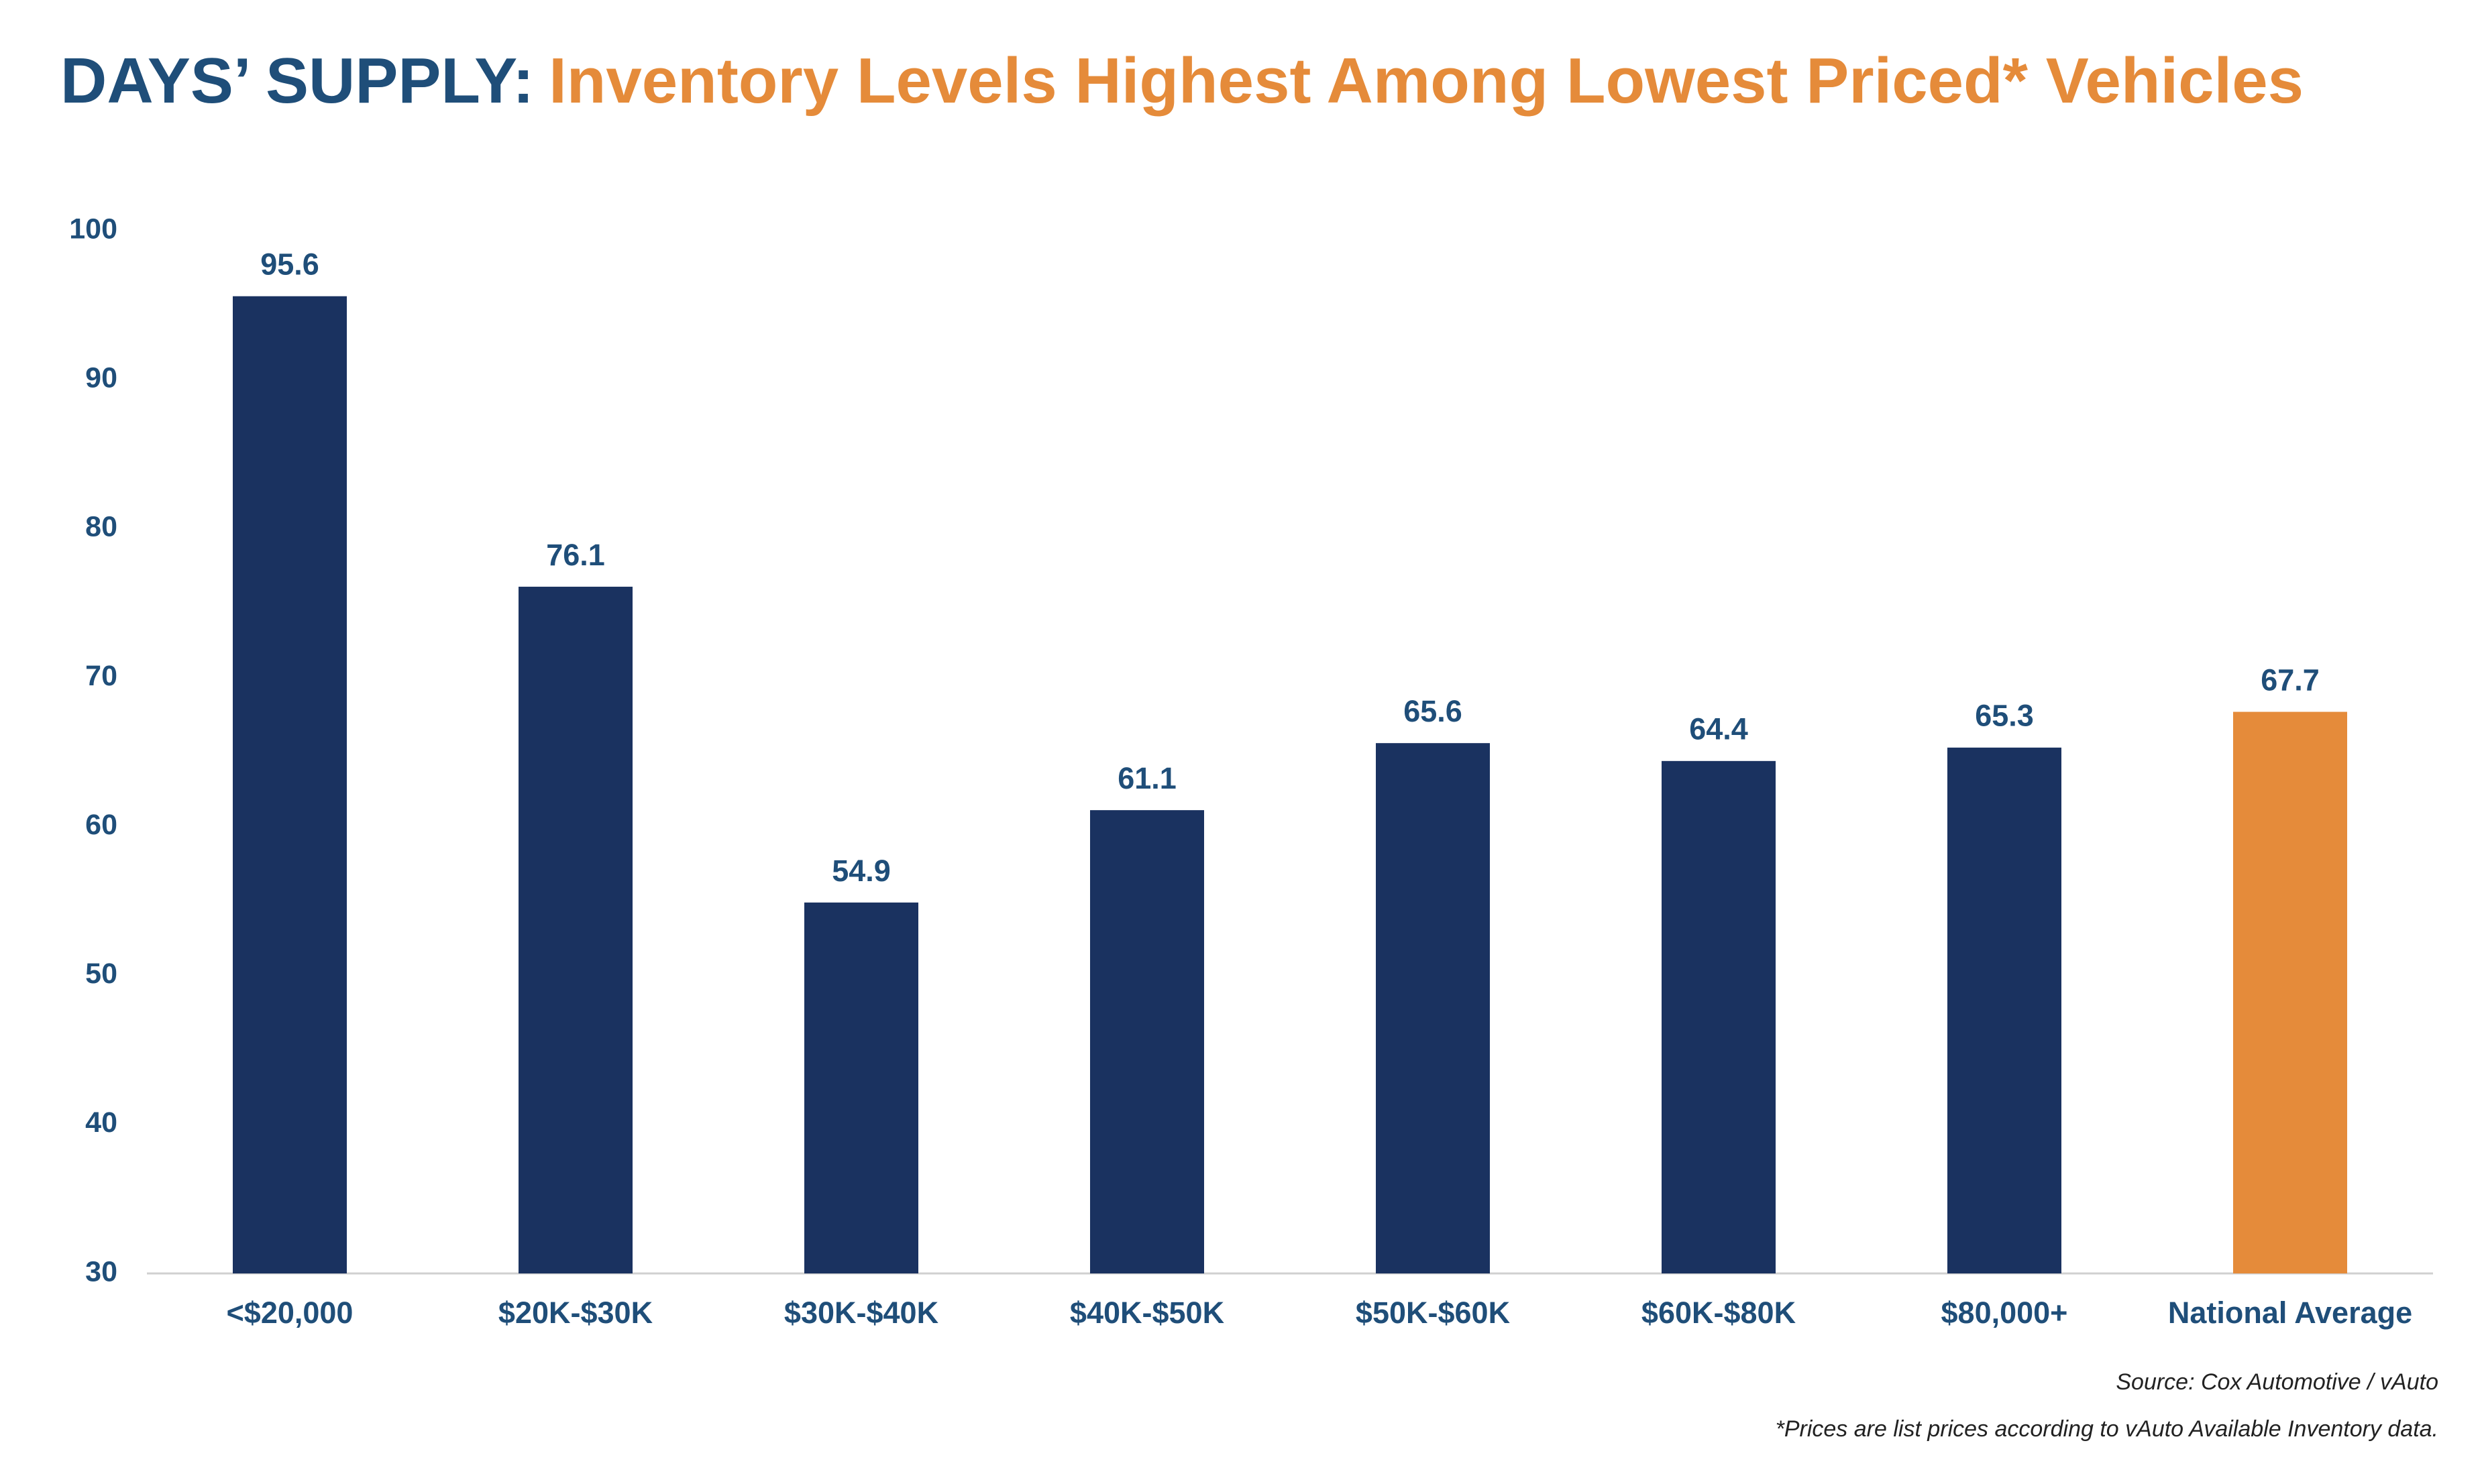 Image resolution: width=2484 pixels, height=1484 pixels. Describe the element at coordinates (575, 555) in the screenshot. I see `value-label: 76.1` at that location.